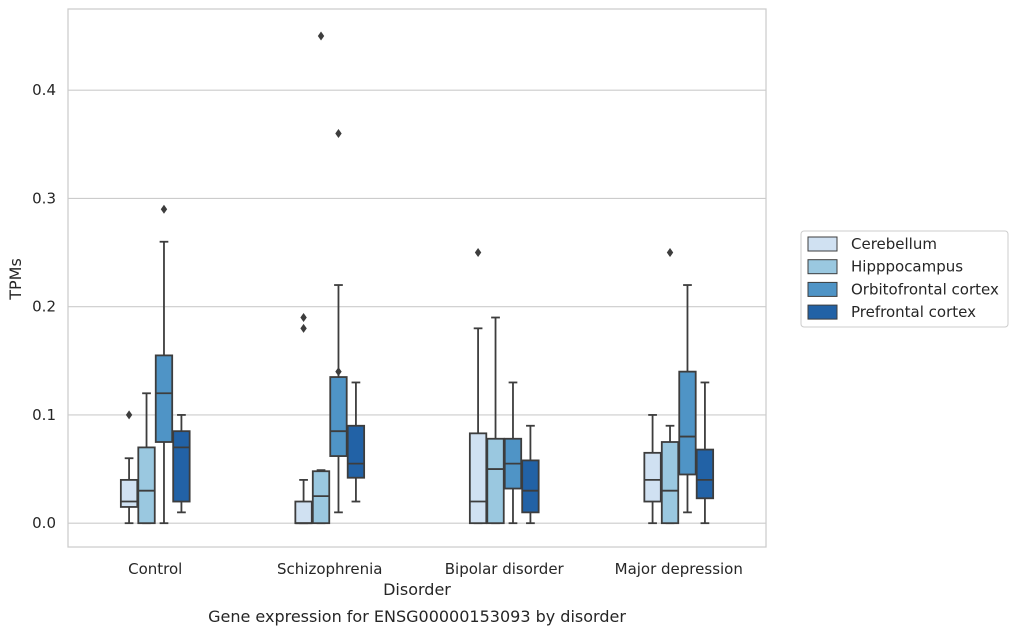  I want to click on legend-label: Hipppocampus, so click(907, 267).